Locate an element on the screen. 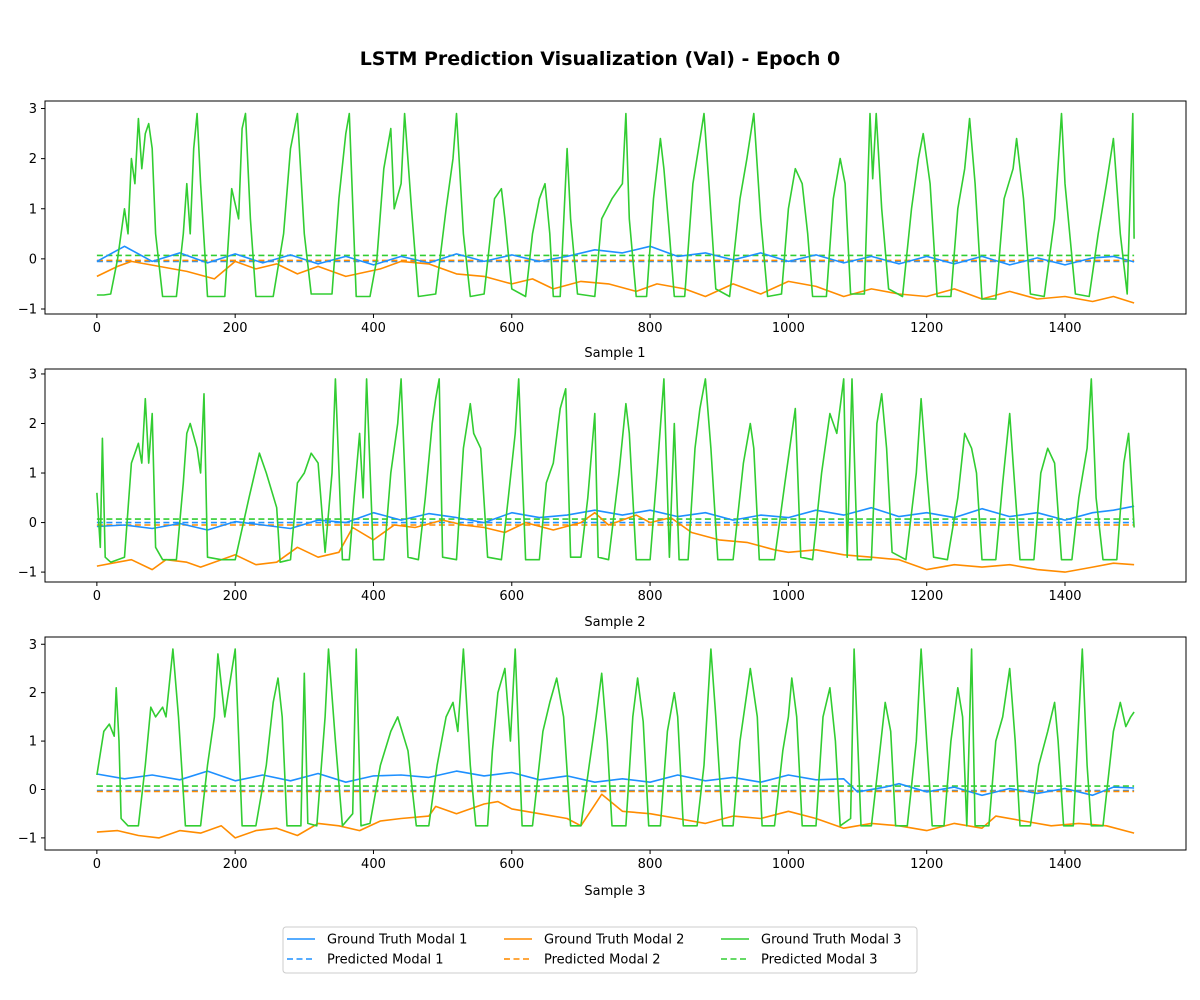  legend-box is located at coordinates (600, 950).